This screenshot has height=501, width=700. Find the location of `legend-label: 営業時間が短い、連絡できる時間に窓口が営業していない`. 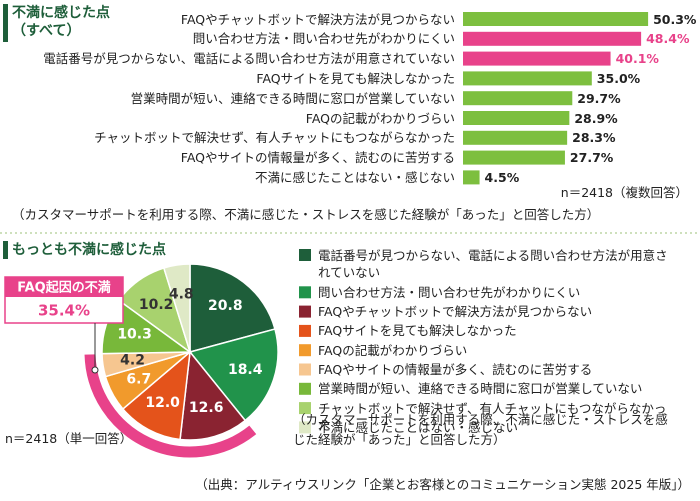

legend-label: 営業時間が短い、連絡できる時間に窓口が営業していない is located at coordinates (480, 389).